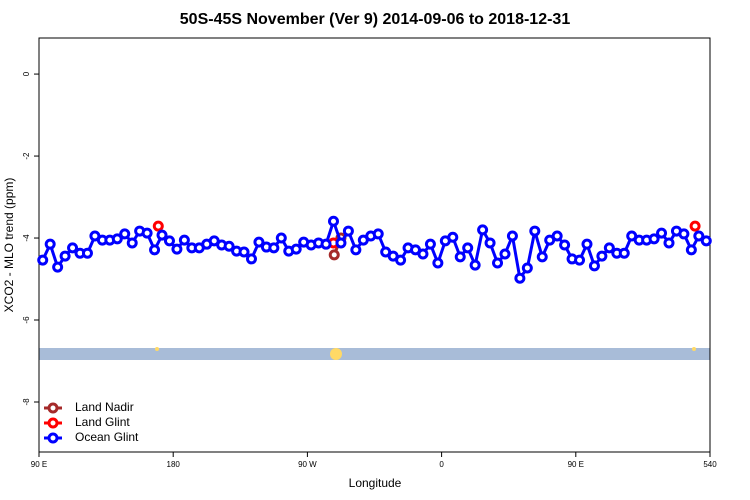 The image size is (750, 500). I want to click on x-tick-label: 180, so click(174, 464).